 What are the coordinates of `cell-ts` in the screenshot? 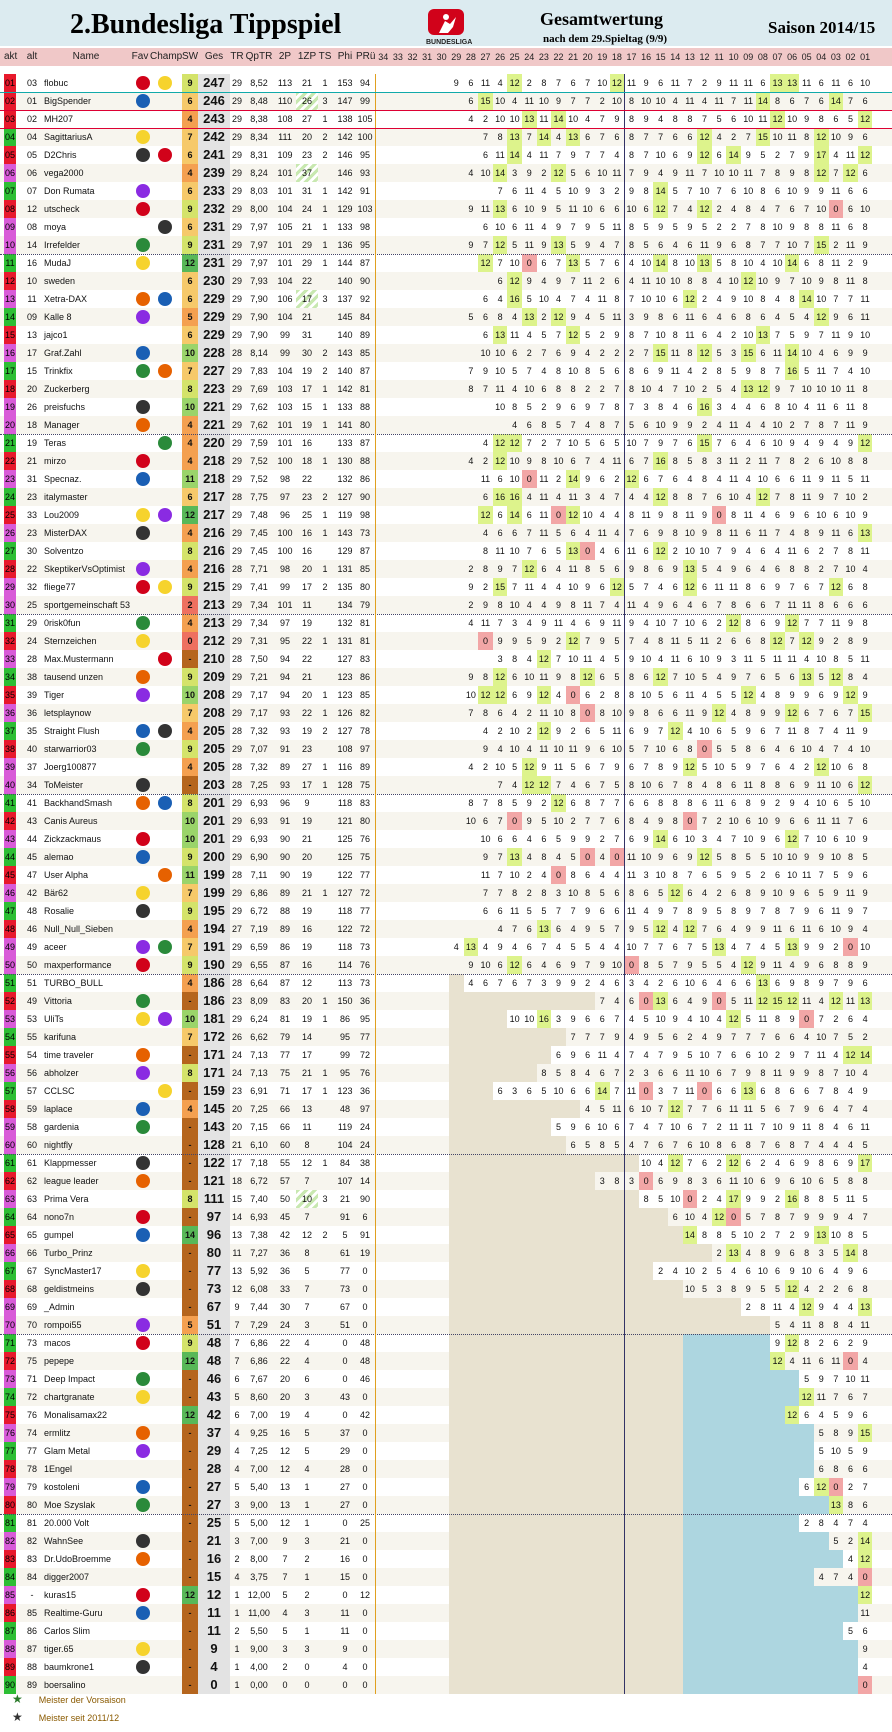 It's located at (325, 1577).